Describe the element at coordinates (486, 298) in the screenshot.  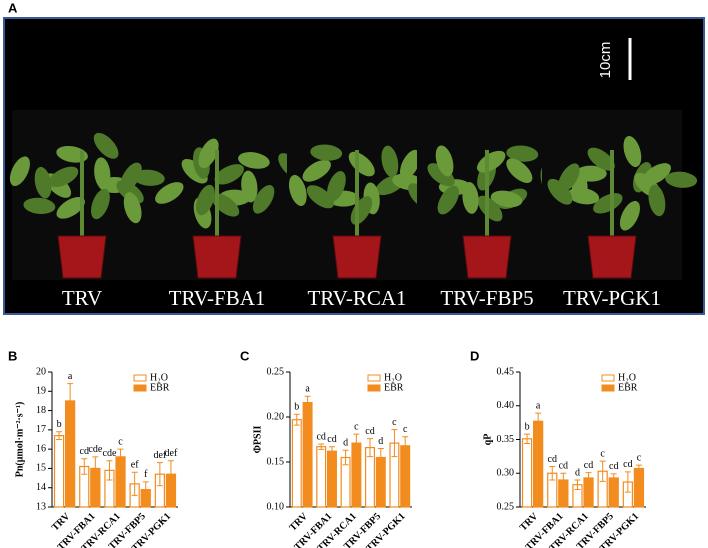
I see `plant-label: TRV-FBP5` at that location.